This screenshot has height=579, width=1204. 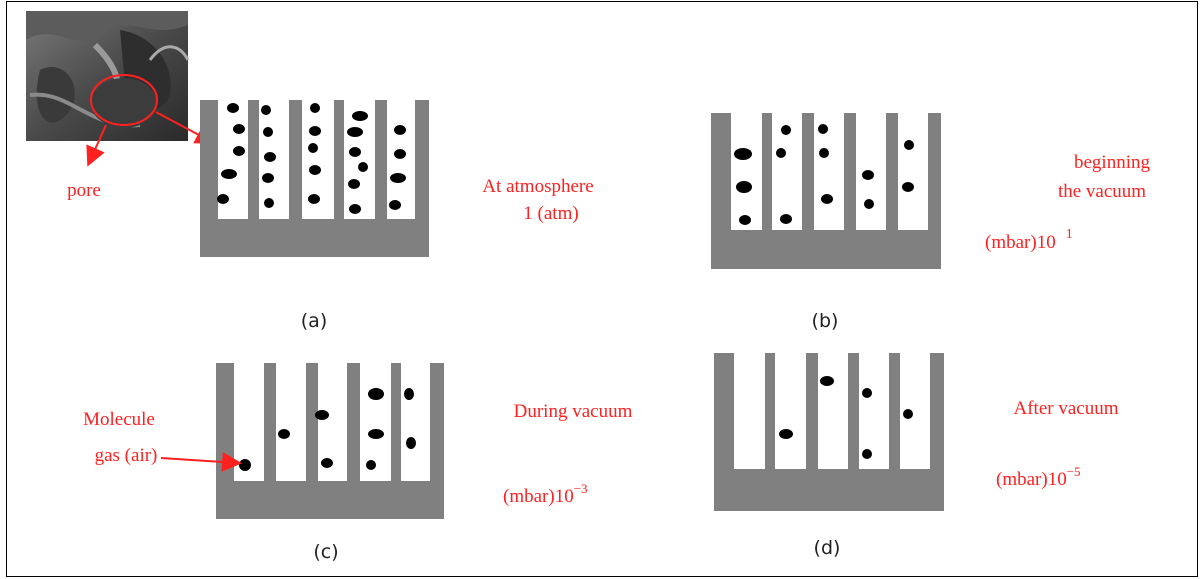 I want to click on panel-d-label: (d), so click(x=827, y=548).